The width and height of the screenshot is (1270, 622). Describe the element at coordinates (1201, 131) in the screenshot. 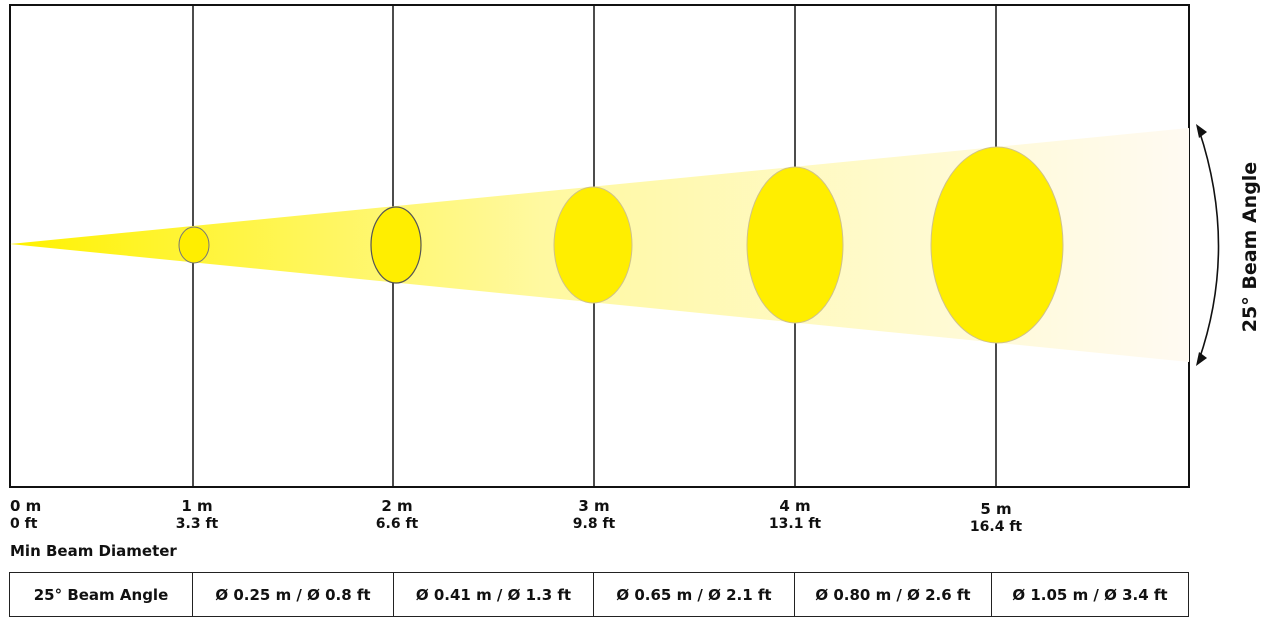

I see `arrowhead-top-icon` at that location.